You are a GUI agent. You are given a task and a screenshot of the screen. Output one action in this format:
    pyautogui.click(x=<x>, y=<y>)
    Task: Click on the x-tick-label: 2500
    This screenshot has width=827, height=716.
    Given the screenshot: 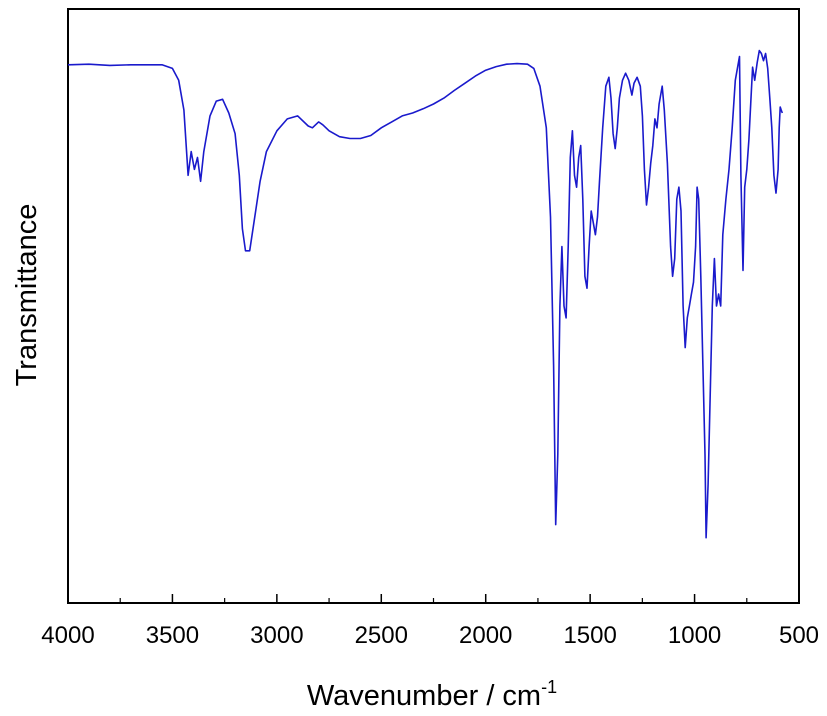 What is the action you would take?
    pyautogui.click(x=381, y=635)
    